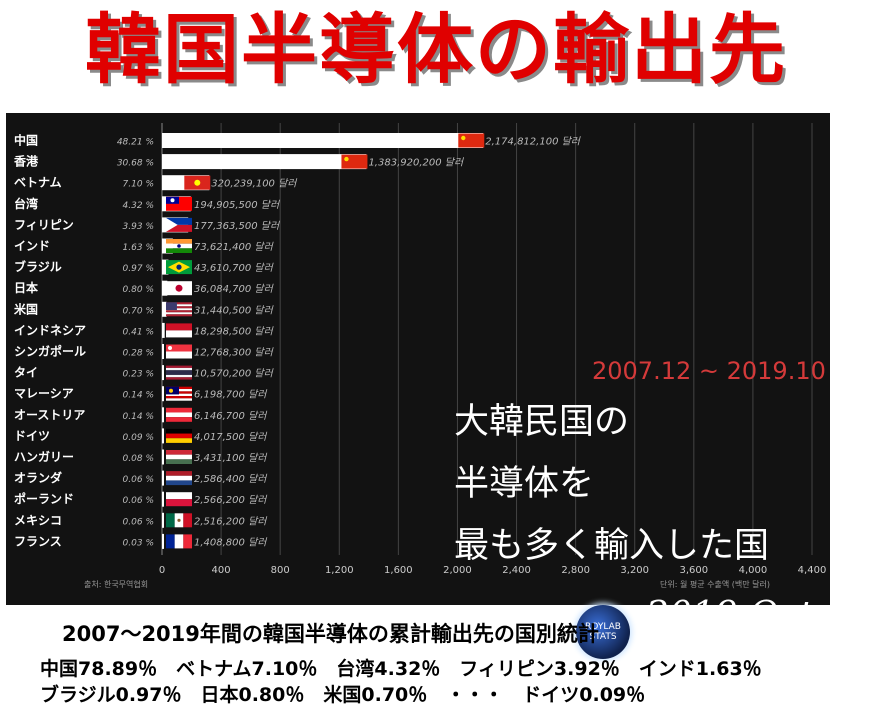 The image size is (872, 719). I want to click on country-label: ハンガリー, so click(44, 456).